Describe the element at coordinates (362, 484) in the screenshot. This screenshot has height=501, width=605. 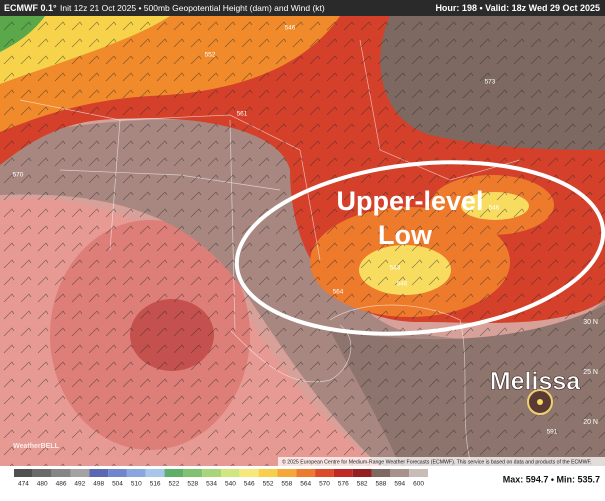
I see `colorbar-label: 582` at that location.